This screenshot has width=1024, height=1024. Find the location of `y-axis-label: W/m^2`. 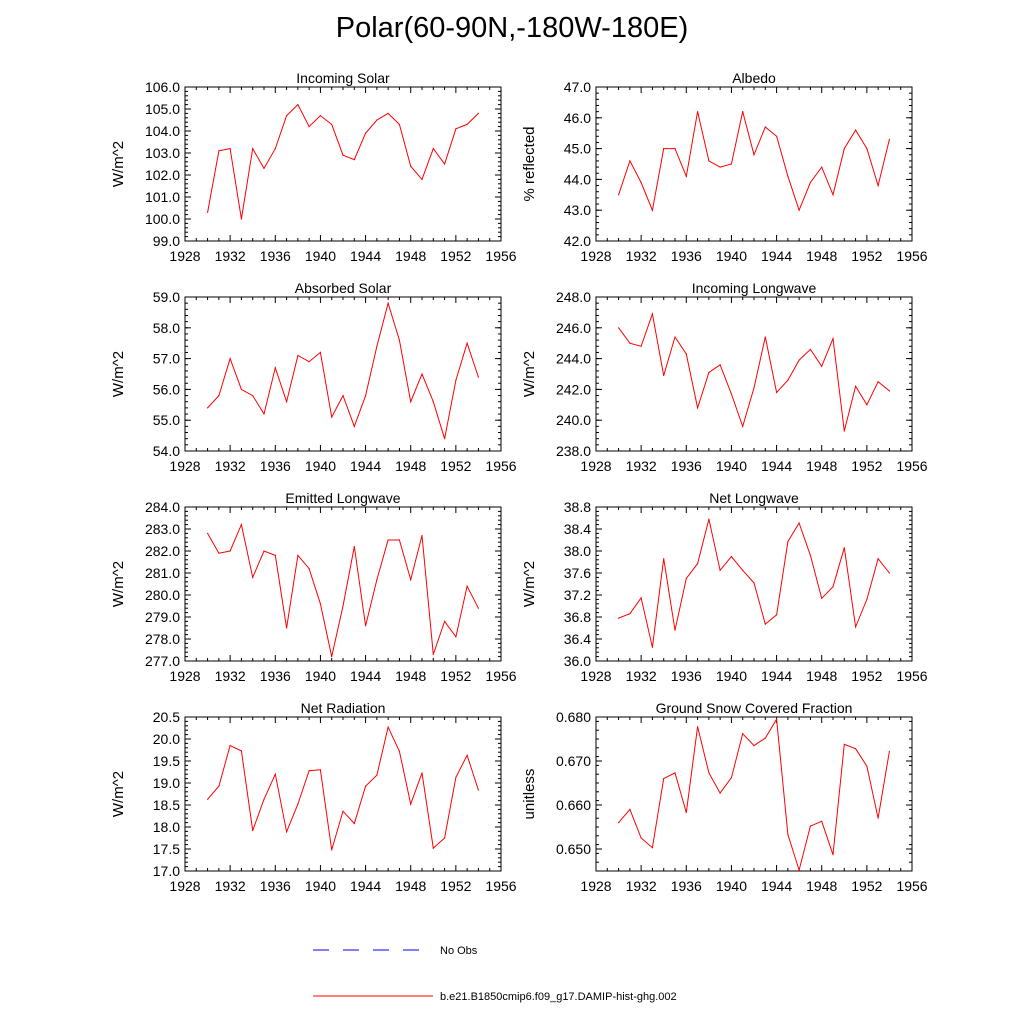

y-axis-label: W/m^2 is located at coordinates (529, 584).